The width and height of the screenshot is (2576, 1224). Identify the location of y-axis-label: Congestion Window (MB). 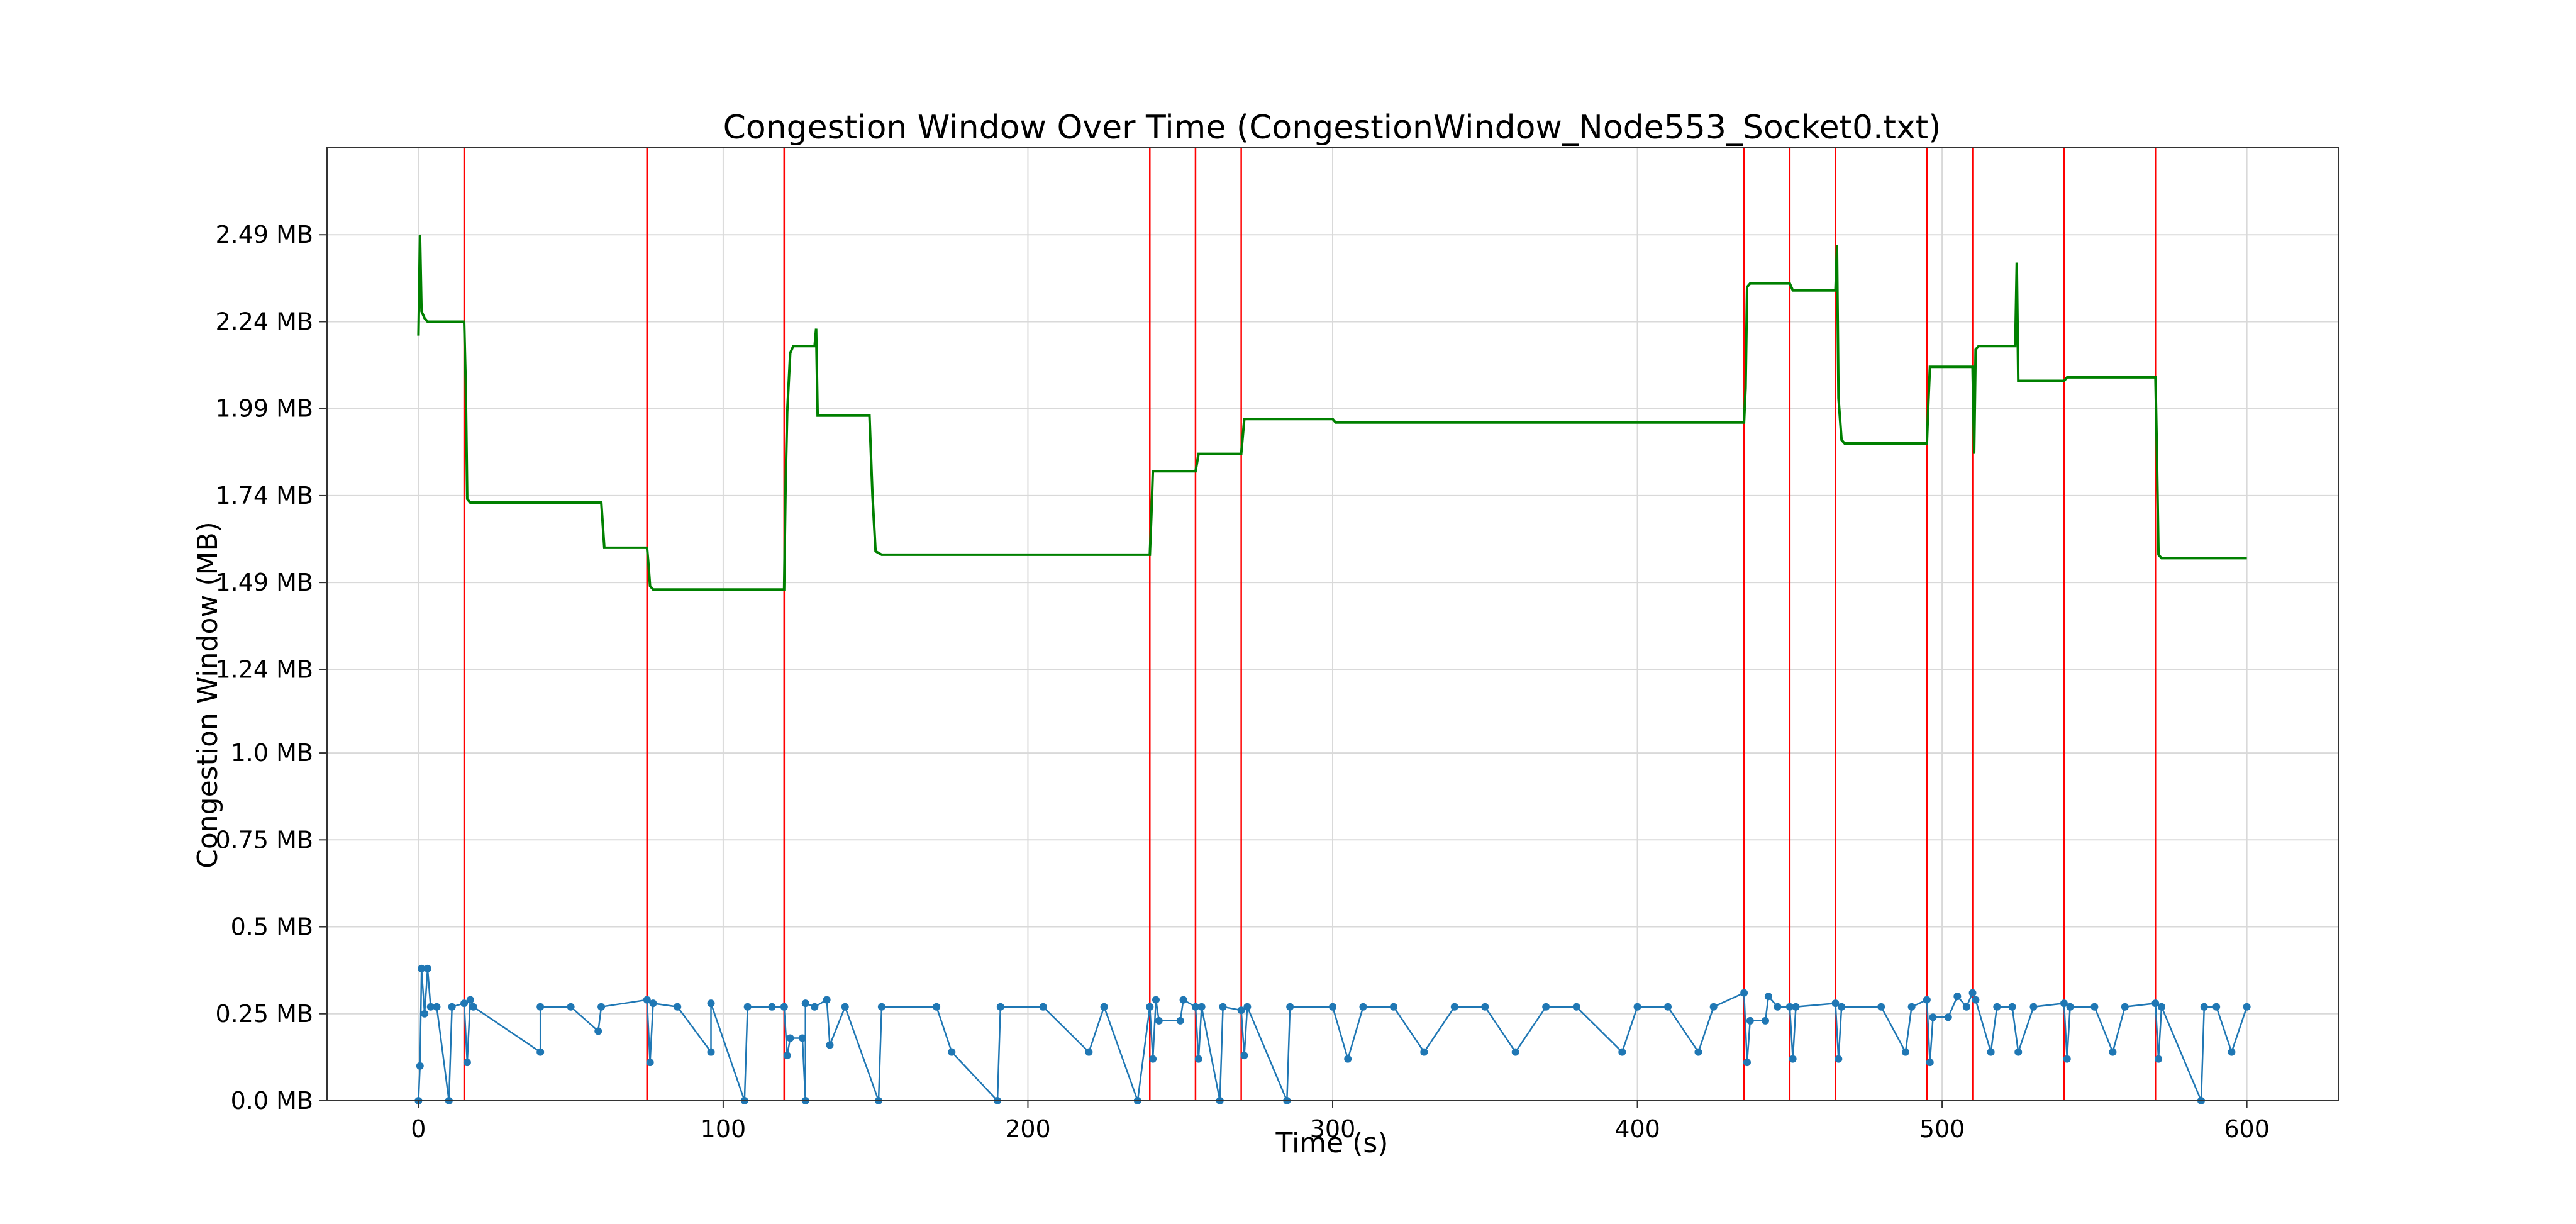
(208, 695).